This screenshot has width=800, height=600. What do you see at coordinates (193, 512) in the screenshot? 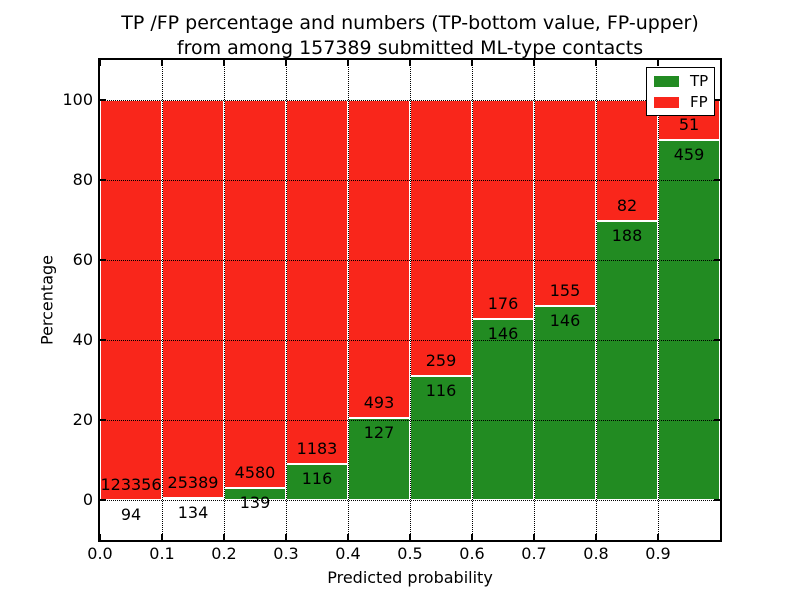
I see `tp-count-label: 134` at bounding box center [193, 512].